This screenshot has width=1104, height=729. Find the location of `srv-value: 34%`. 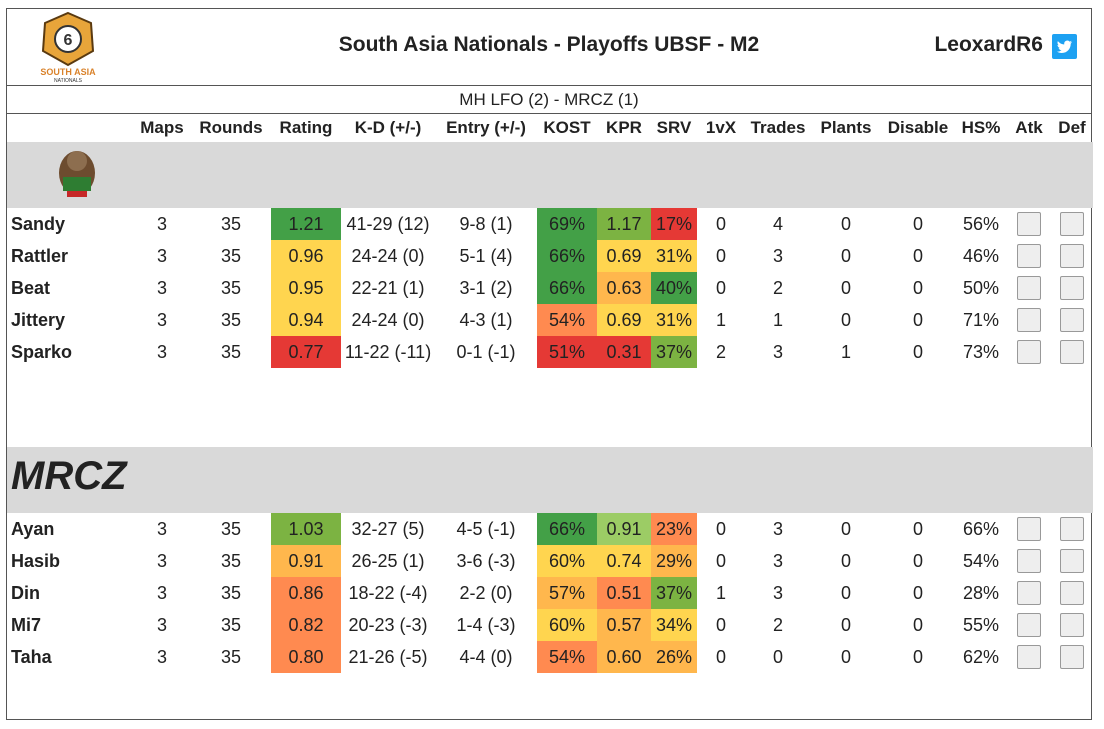

srv-value: 34% is located at coordinates (674, 625).